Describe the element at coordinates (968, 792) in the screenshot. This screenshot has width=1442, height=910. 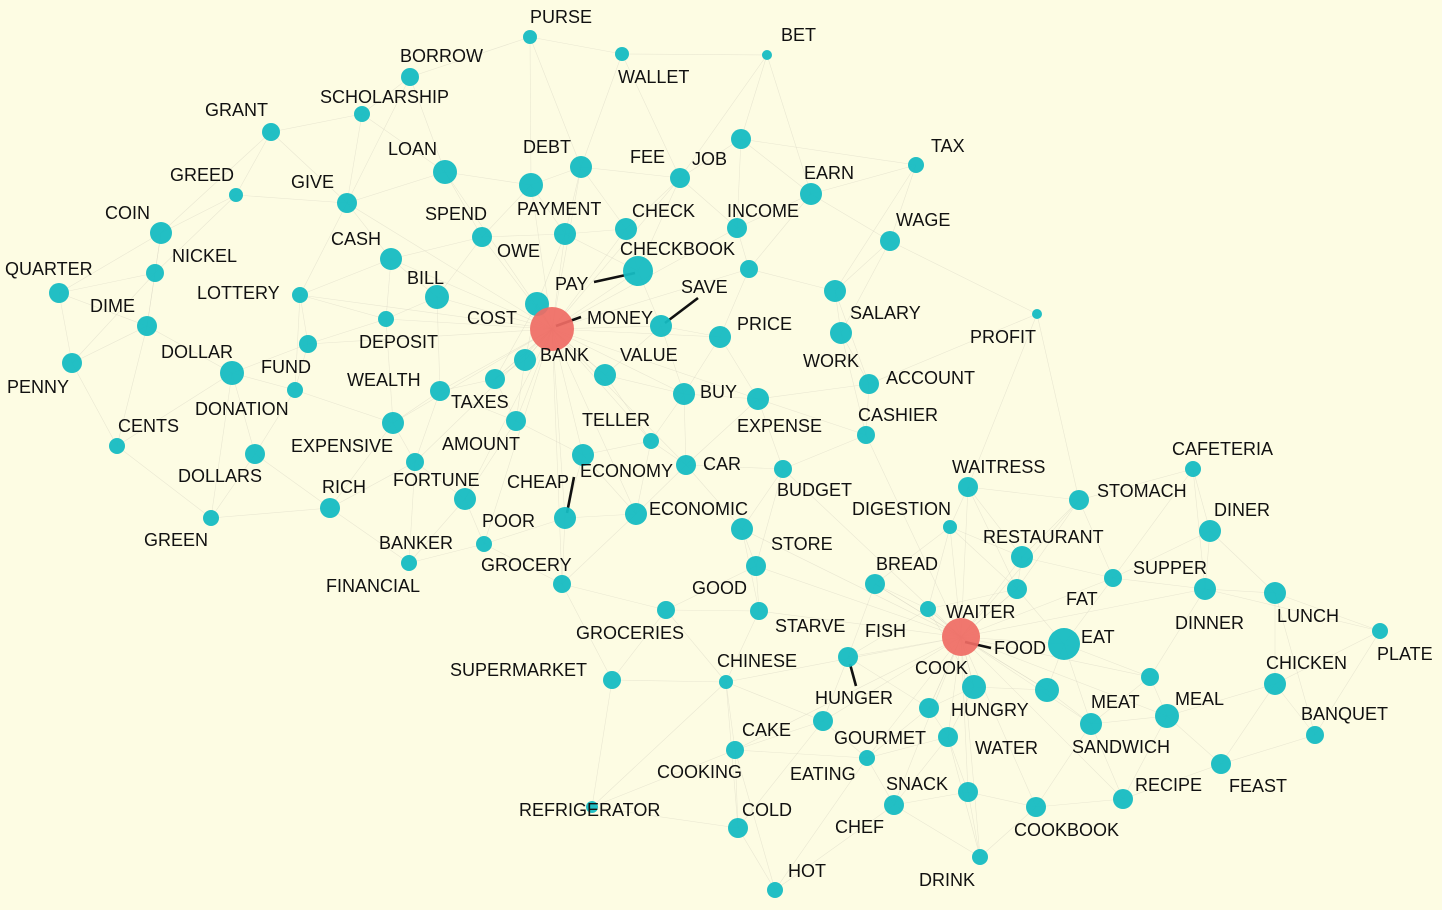
I see `node-snack` at that location.